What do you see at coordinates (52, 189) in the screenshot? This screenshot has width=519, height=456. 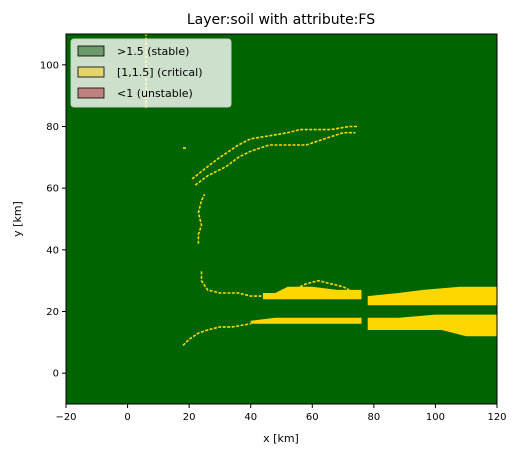 I see `y-tick-label: 60` at bounding box center [52, 189].